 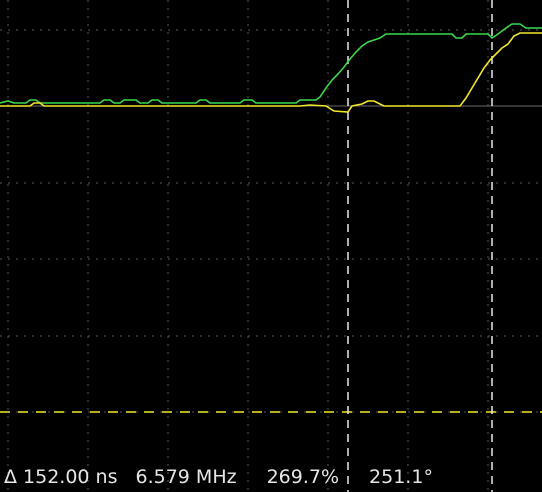 I want to click on phase-readout: 251.1°, so click(x=401, y=477).